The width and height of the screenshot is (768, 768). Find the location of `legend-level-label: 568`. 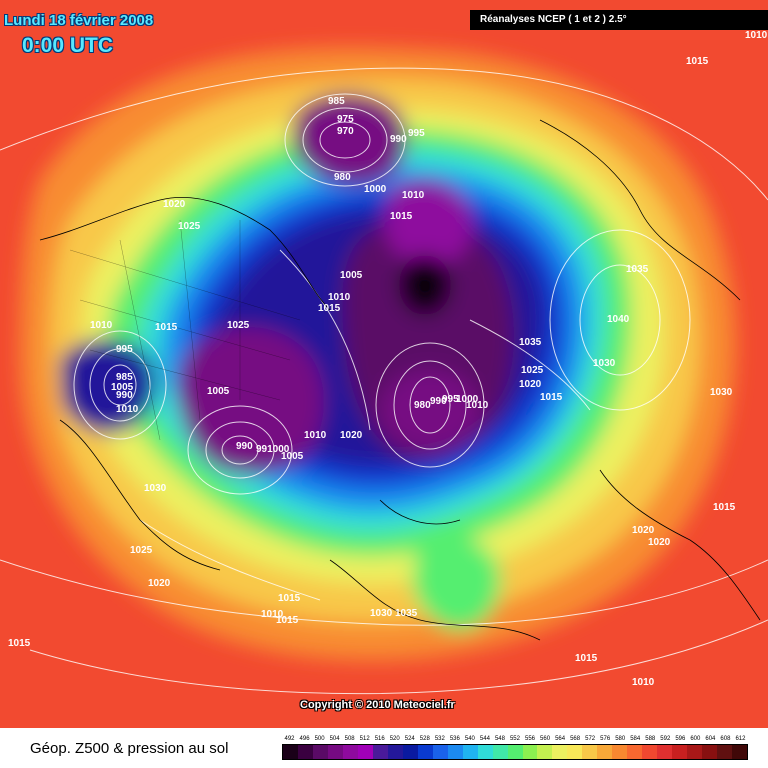

legend-level-label: 568 is located at coordinates (575, 739).